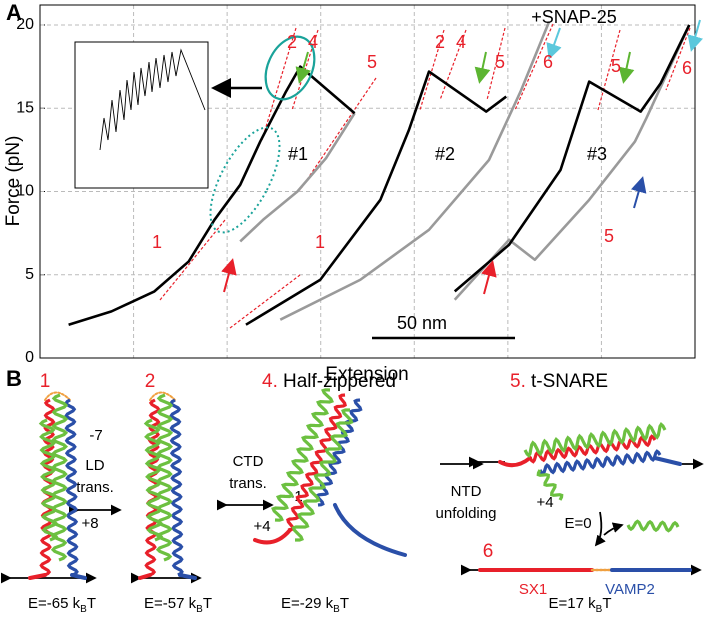 The height and width of the screenshot is (617, 709). Describe the element at coordinates (152, 99) in the screenshot. I see `inset-trace` at that location.